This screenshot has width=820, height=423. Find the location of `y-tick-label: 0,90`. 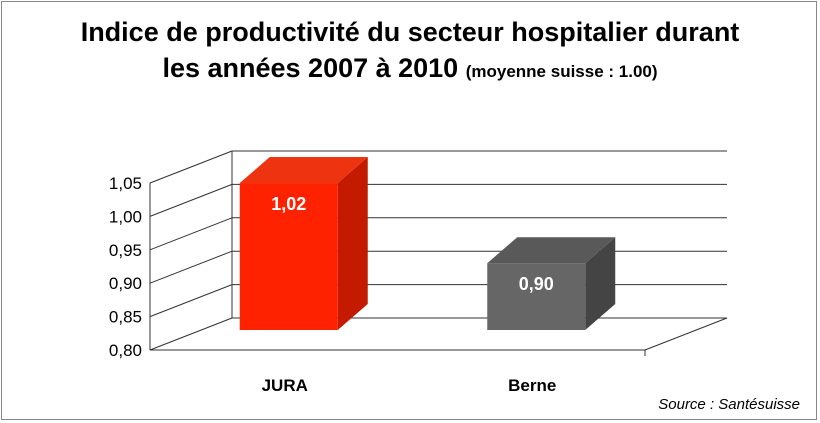

y-tick-label: 0,90 is located at coordinates (125, 283).